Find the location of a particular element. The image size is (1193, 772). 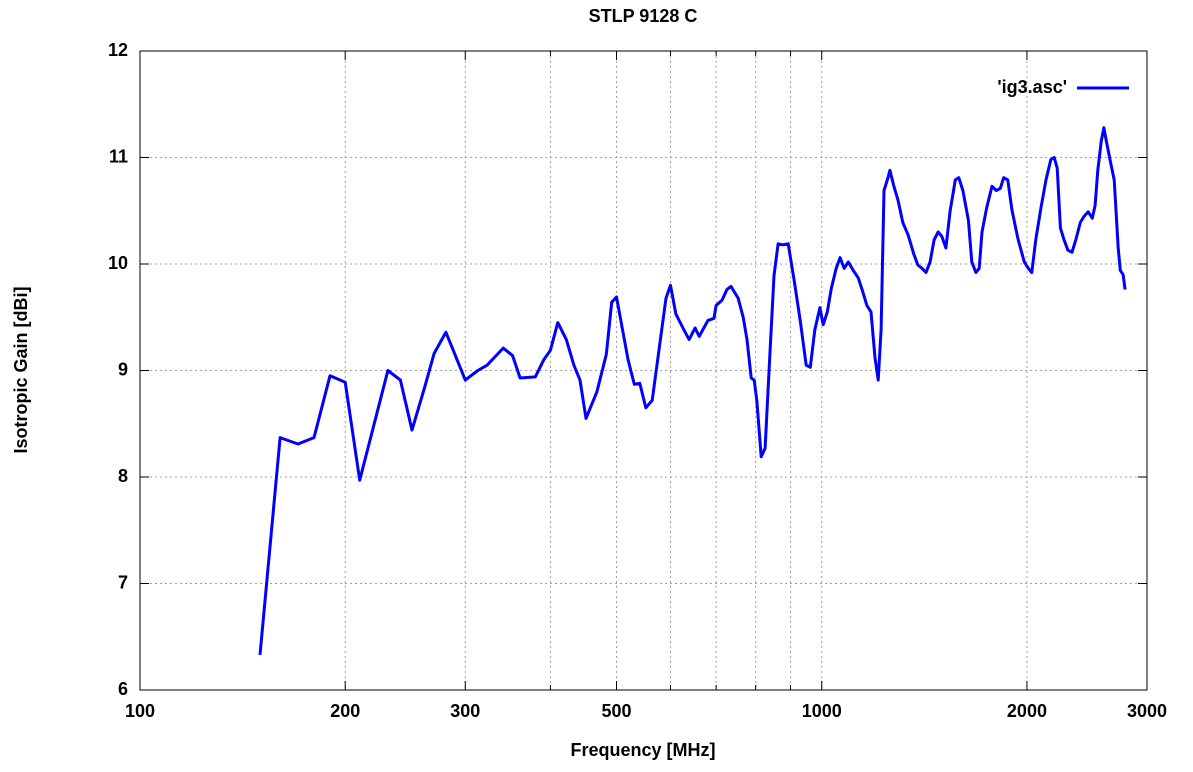

y-tick-label: 8 is located at coordinates (123, 476).